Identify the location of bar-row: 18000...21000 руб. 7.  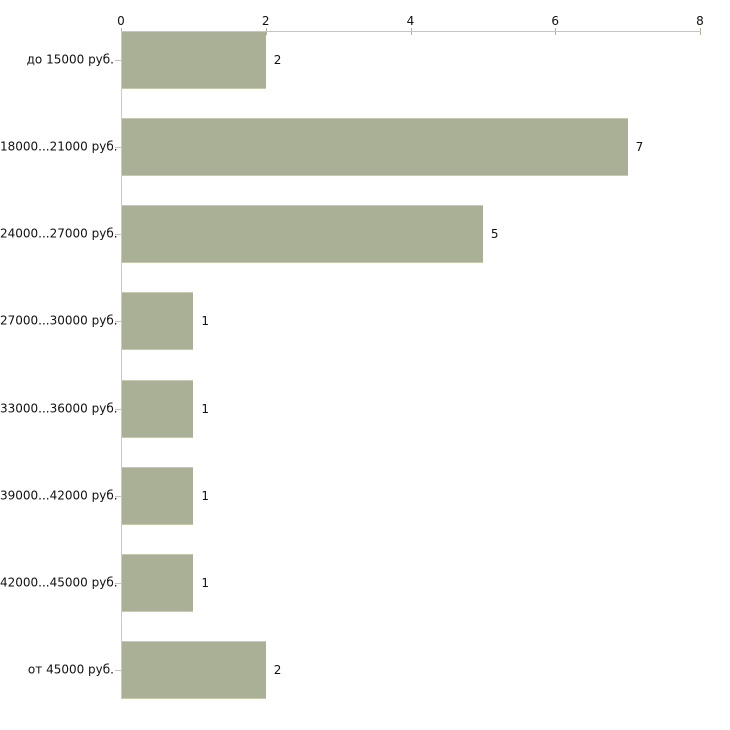
(365, 147).